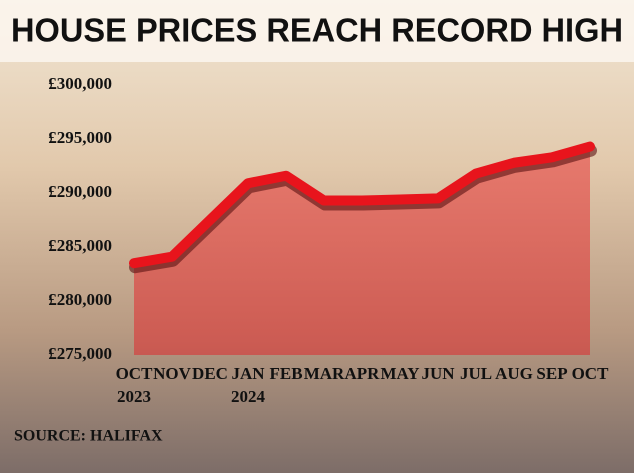 This screenshot has height=473, width=634. Describe the element at coordinates (399, 373) in the screenshot. I see `x-tick-label: MAY` at that location.